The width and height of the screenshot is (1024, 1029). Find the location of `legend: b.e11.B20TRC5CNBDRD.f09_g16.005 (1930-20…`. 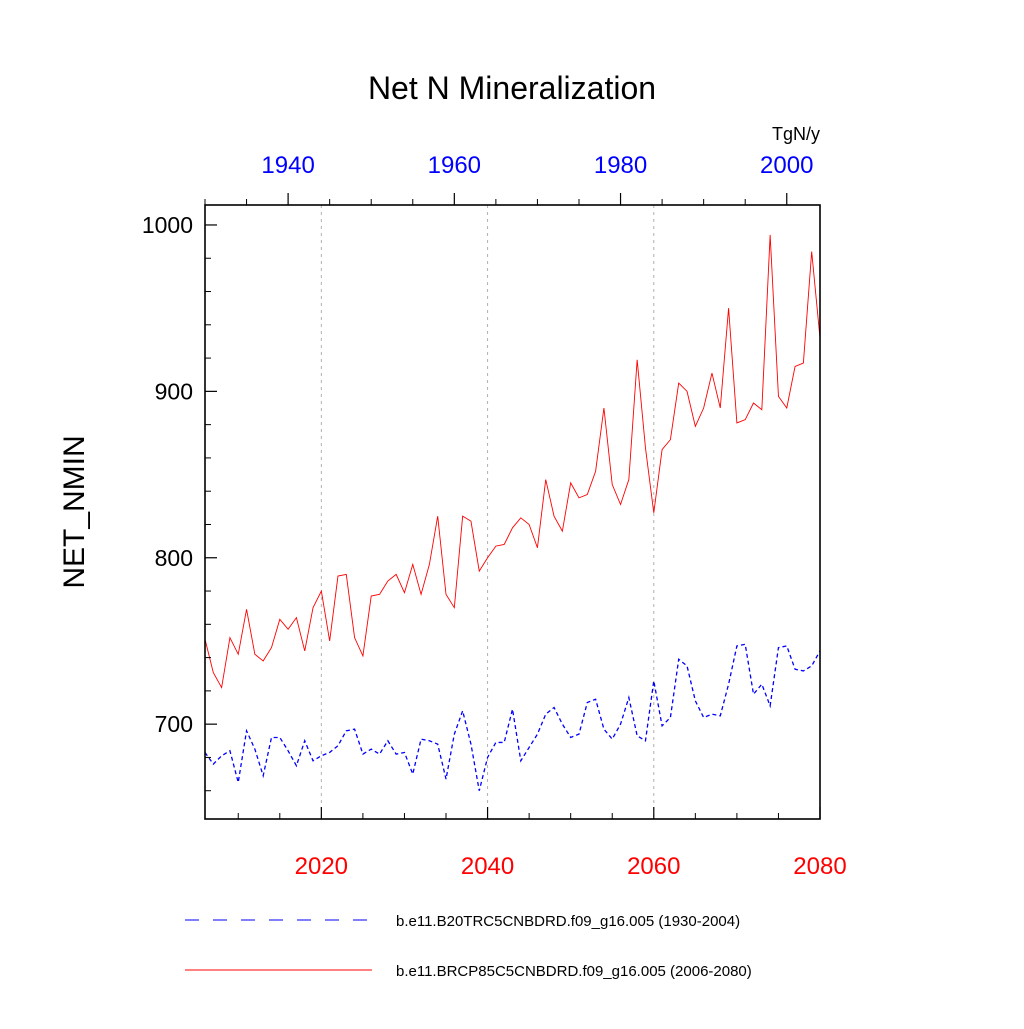

legend: b.e11.B20TRC5CNBDRD.f09_g16.005 (1930-20… is located at coordinates (468, 946).